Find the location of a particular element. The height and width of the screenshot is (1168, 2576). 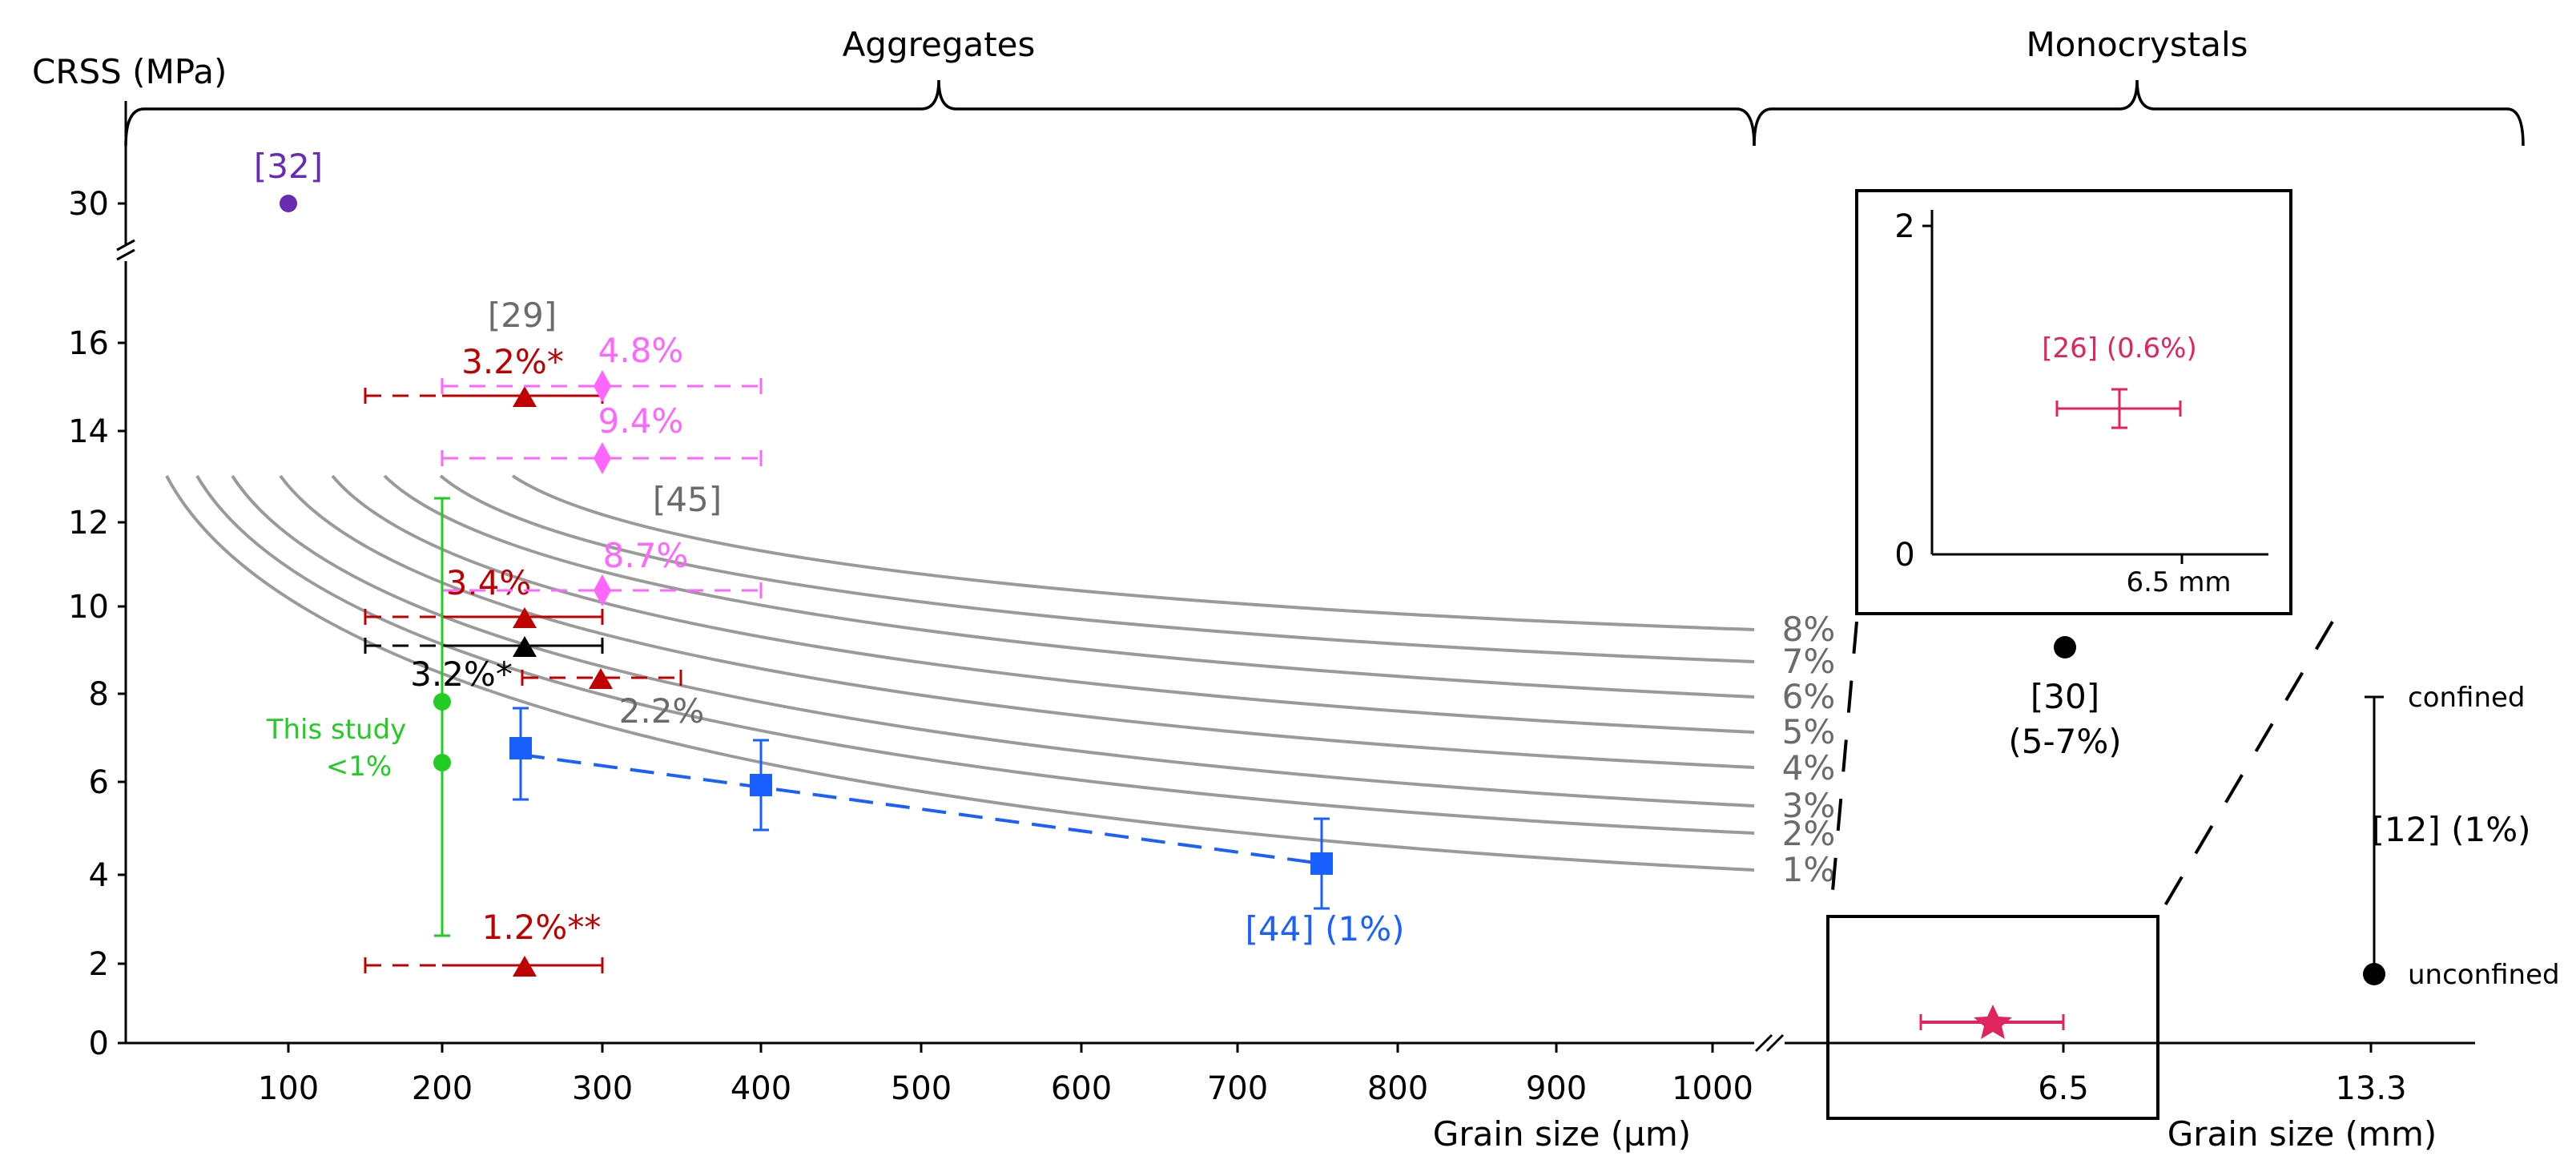

y-ticks: 0 2 4 6 8 10 12 14 16 30 is located at coordinates (97, 624).